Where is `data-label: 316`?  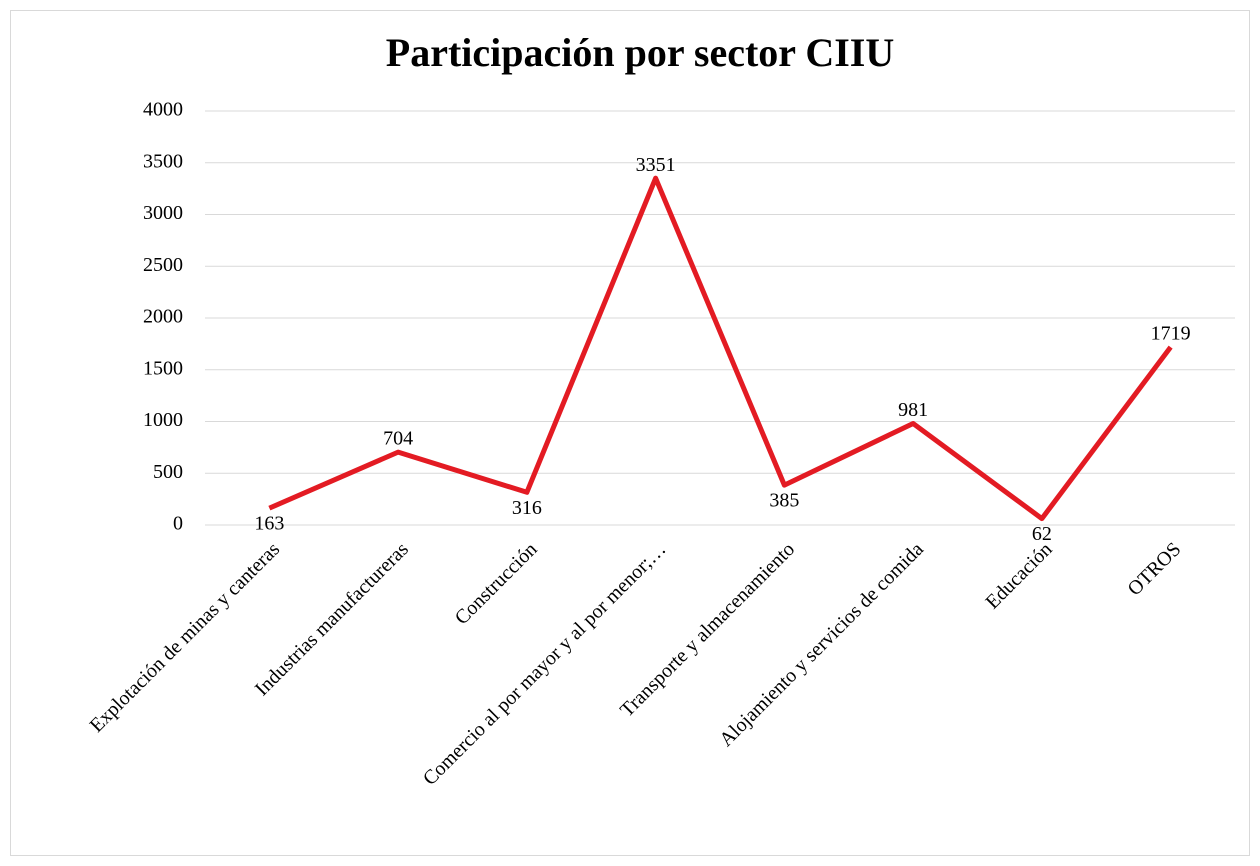
data-label: 316 is located at coordinates (527, 508).